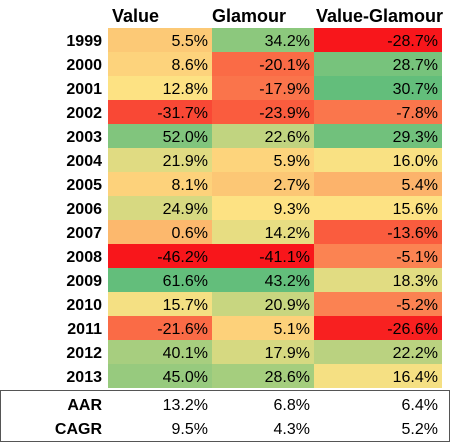 The height and width of the screenshot is (447, 450). Describe the element at coordinates (412, 41) in the screenshot. I see `cell-value: -28.7%` at that location.